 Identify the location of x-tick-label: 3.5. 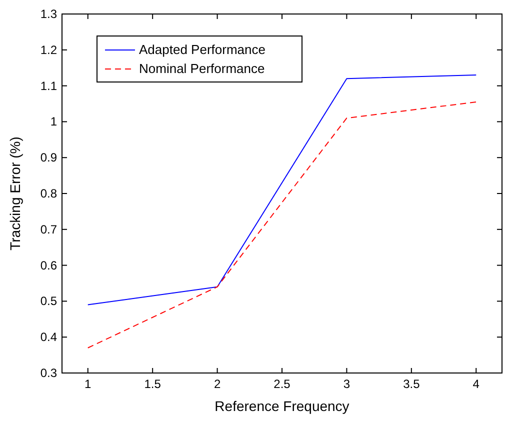
(411, 384).